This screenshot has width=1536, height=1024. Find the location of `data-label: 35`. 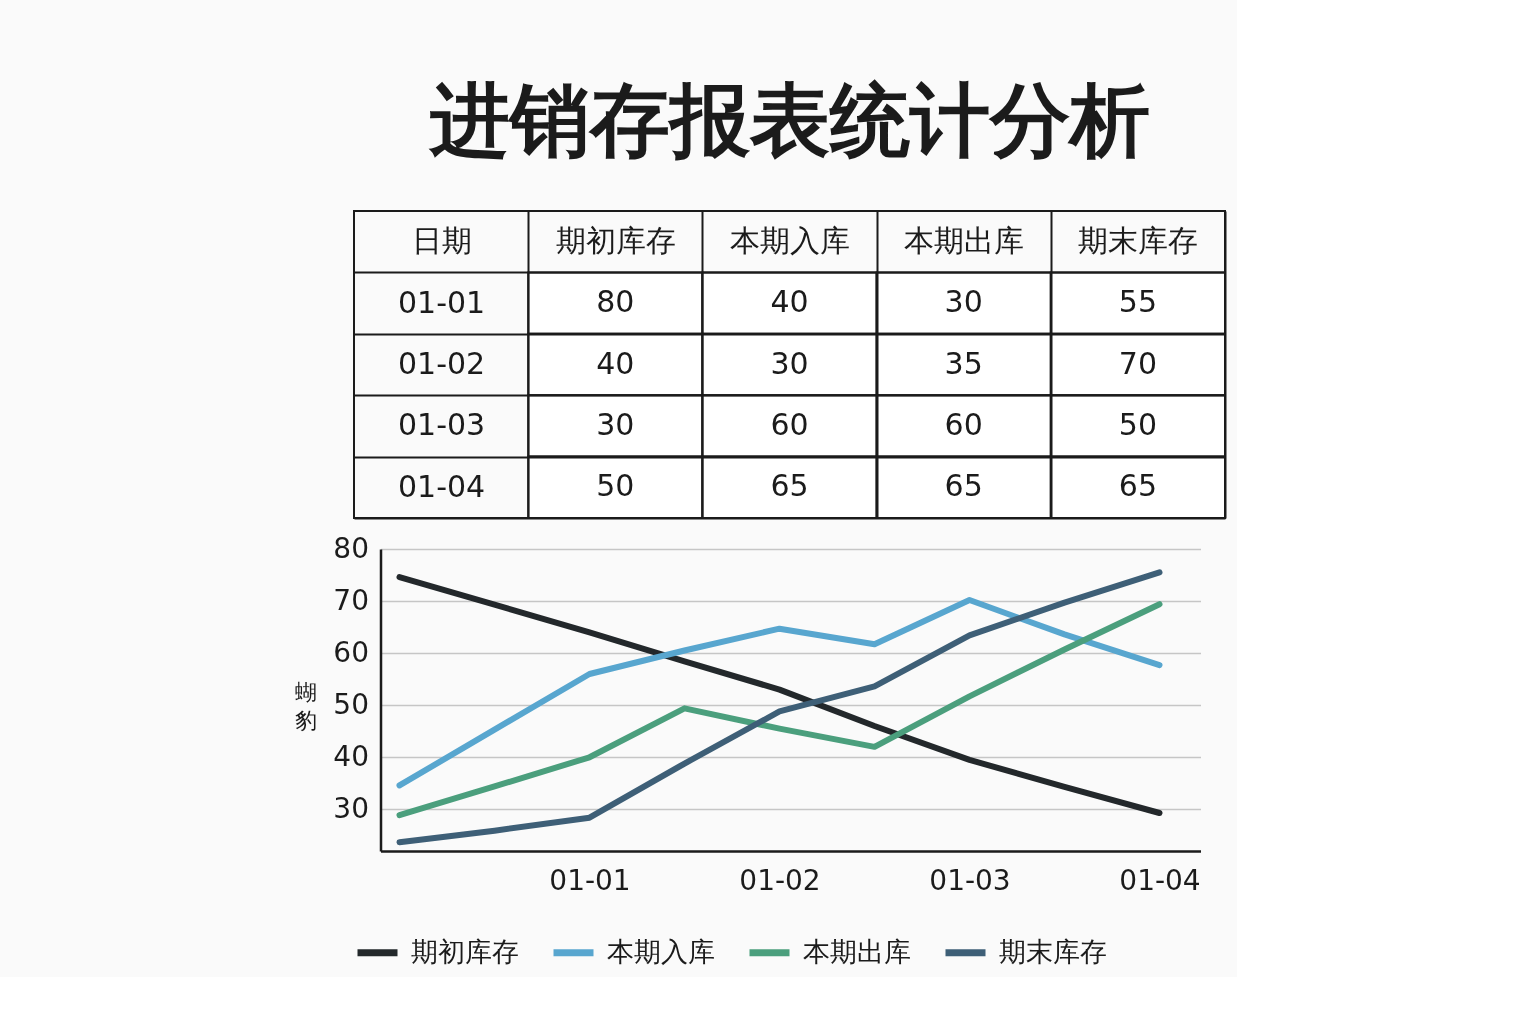

data-label: 35 is located at coordinates (963, 363).